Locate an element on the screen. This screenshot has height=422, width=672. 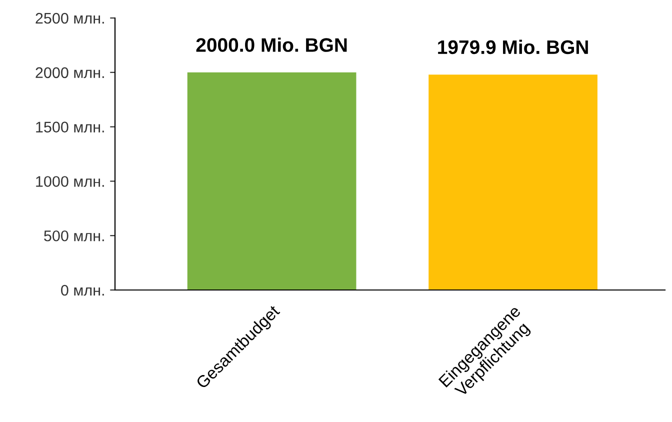
y-tick-label: 2000 млн. is located at coordinates (70, 72).